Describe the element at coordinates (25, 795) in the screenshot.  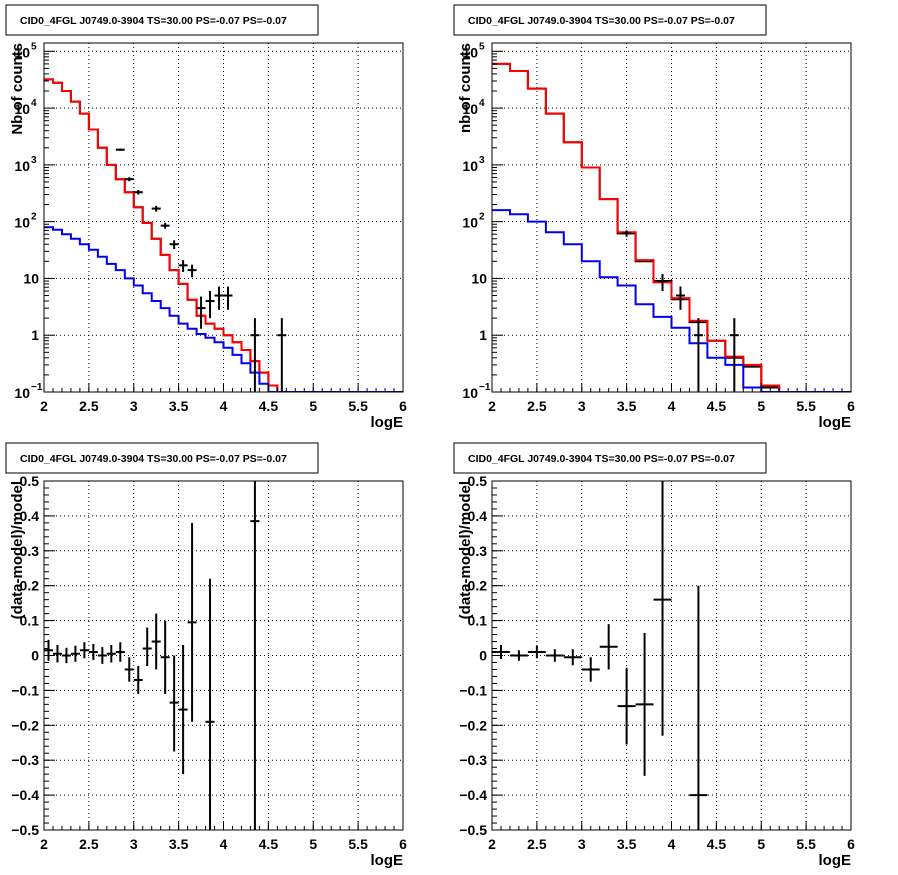
I see `y-tick-label: −0.4` at that location.